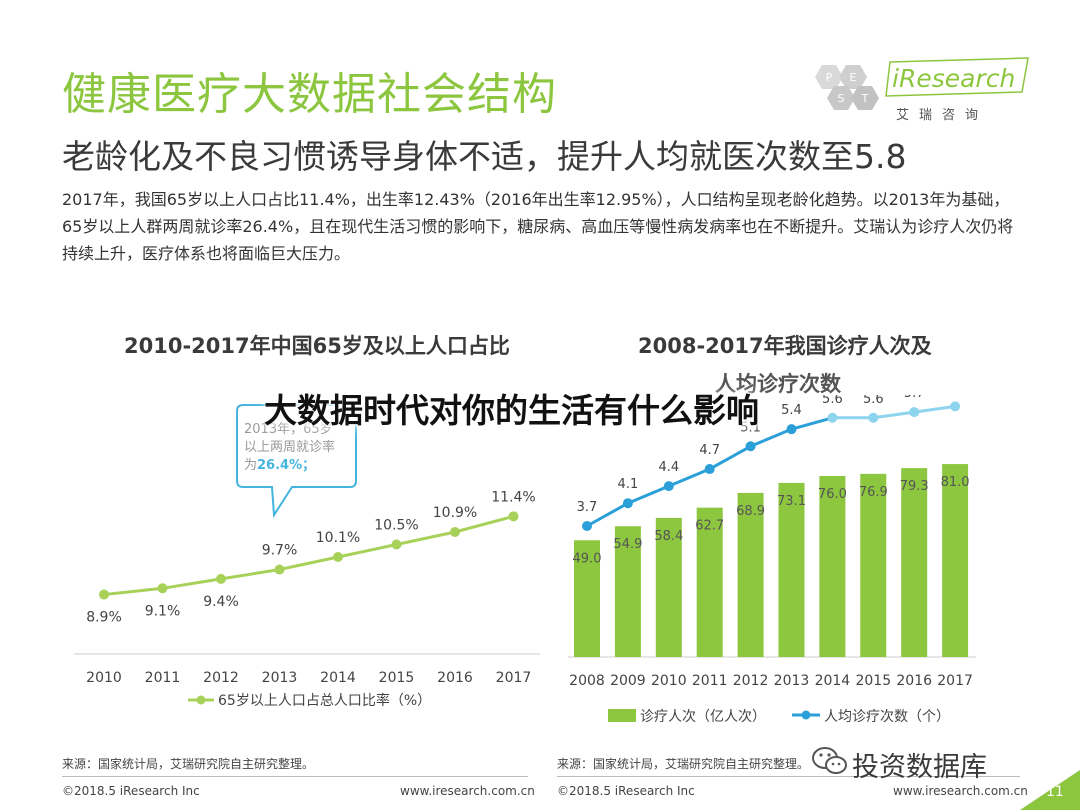  What do you see at coordinates (751, 681) in the screenshot?
I see `x-tick-label: 2012` at bounding box center [751, 681].